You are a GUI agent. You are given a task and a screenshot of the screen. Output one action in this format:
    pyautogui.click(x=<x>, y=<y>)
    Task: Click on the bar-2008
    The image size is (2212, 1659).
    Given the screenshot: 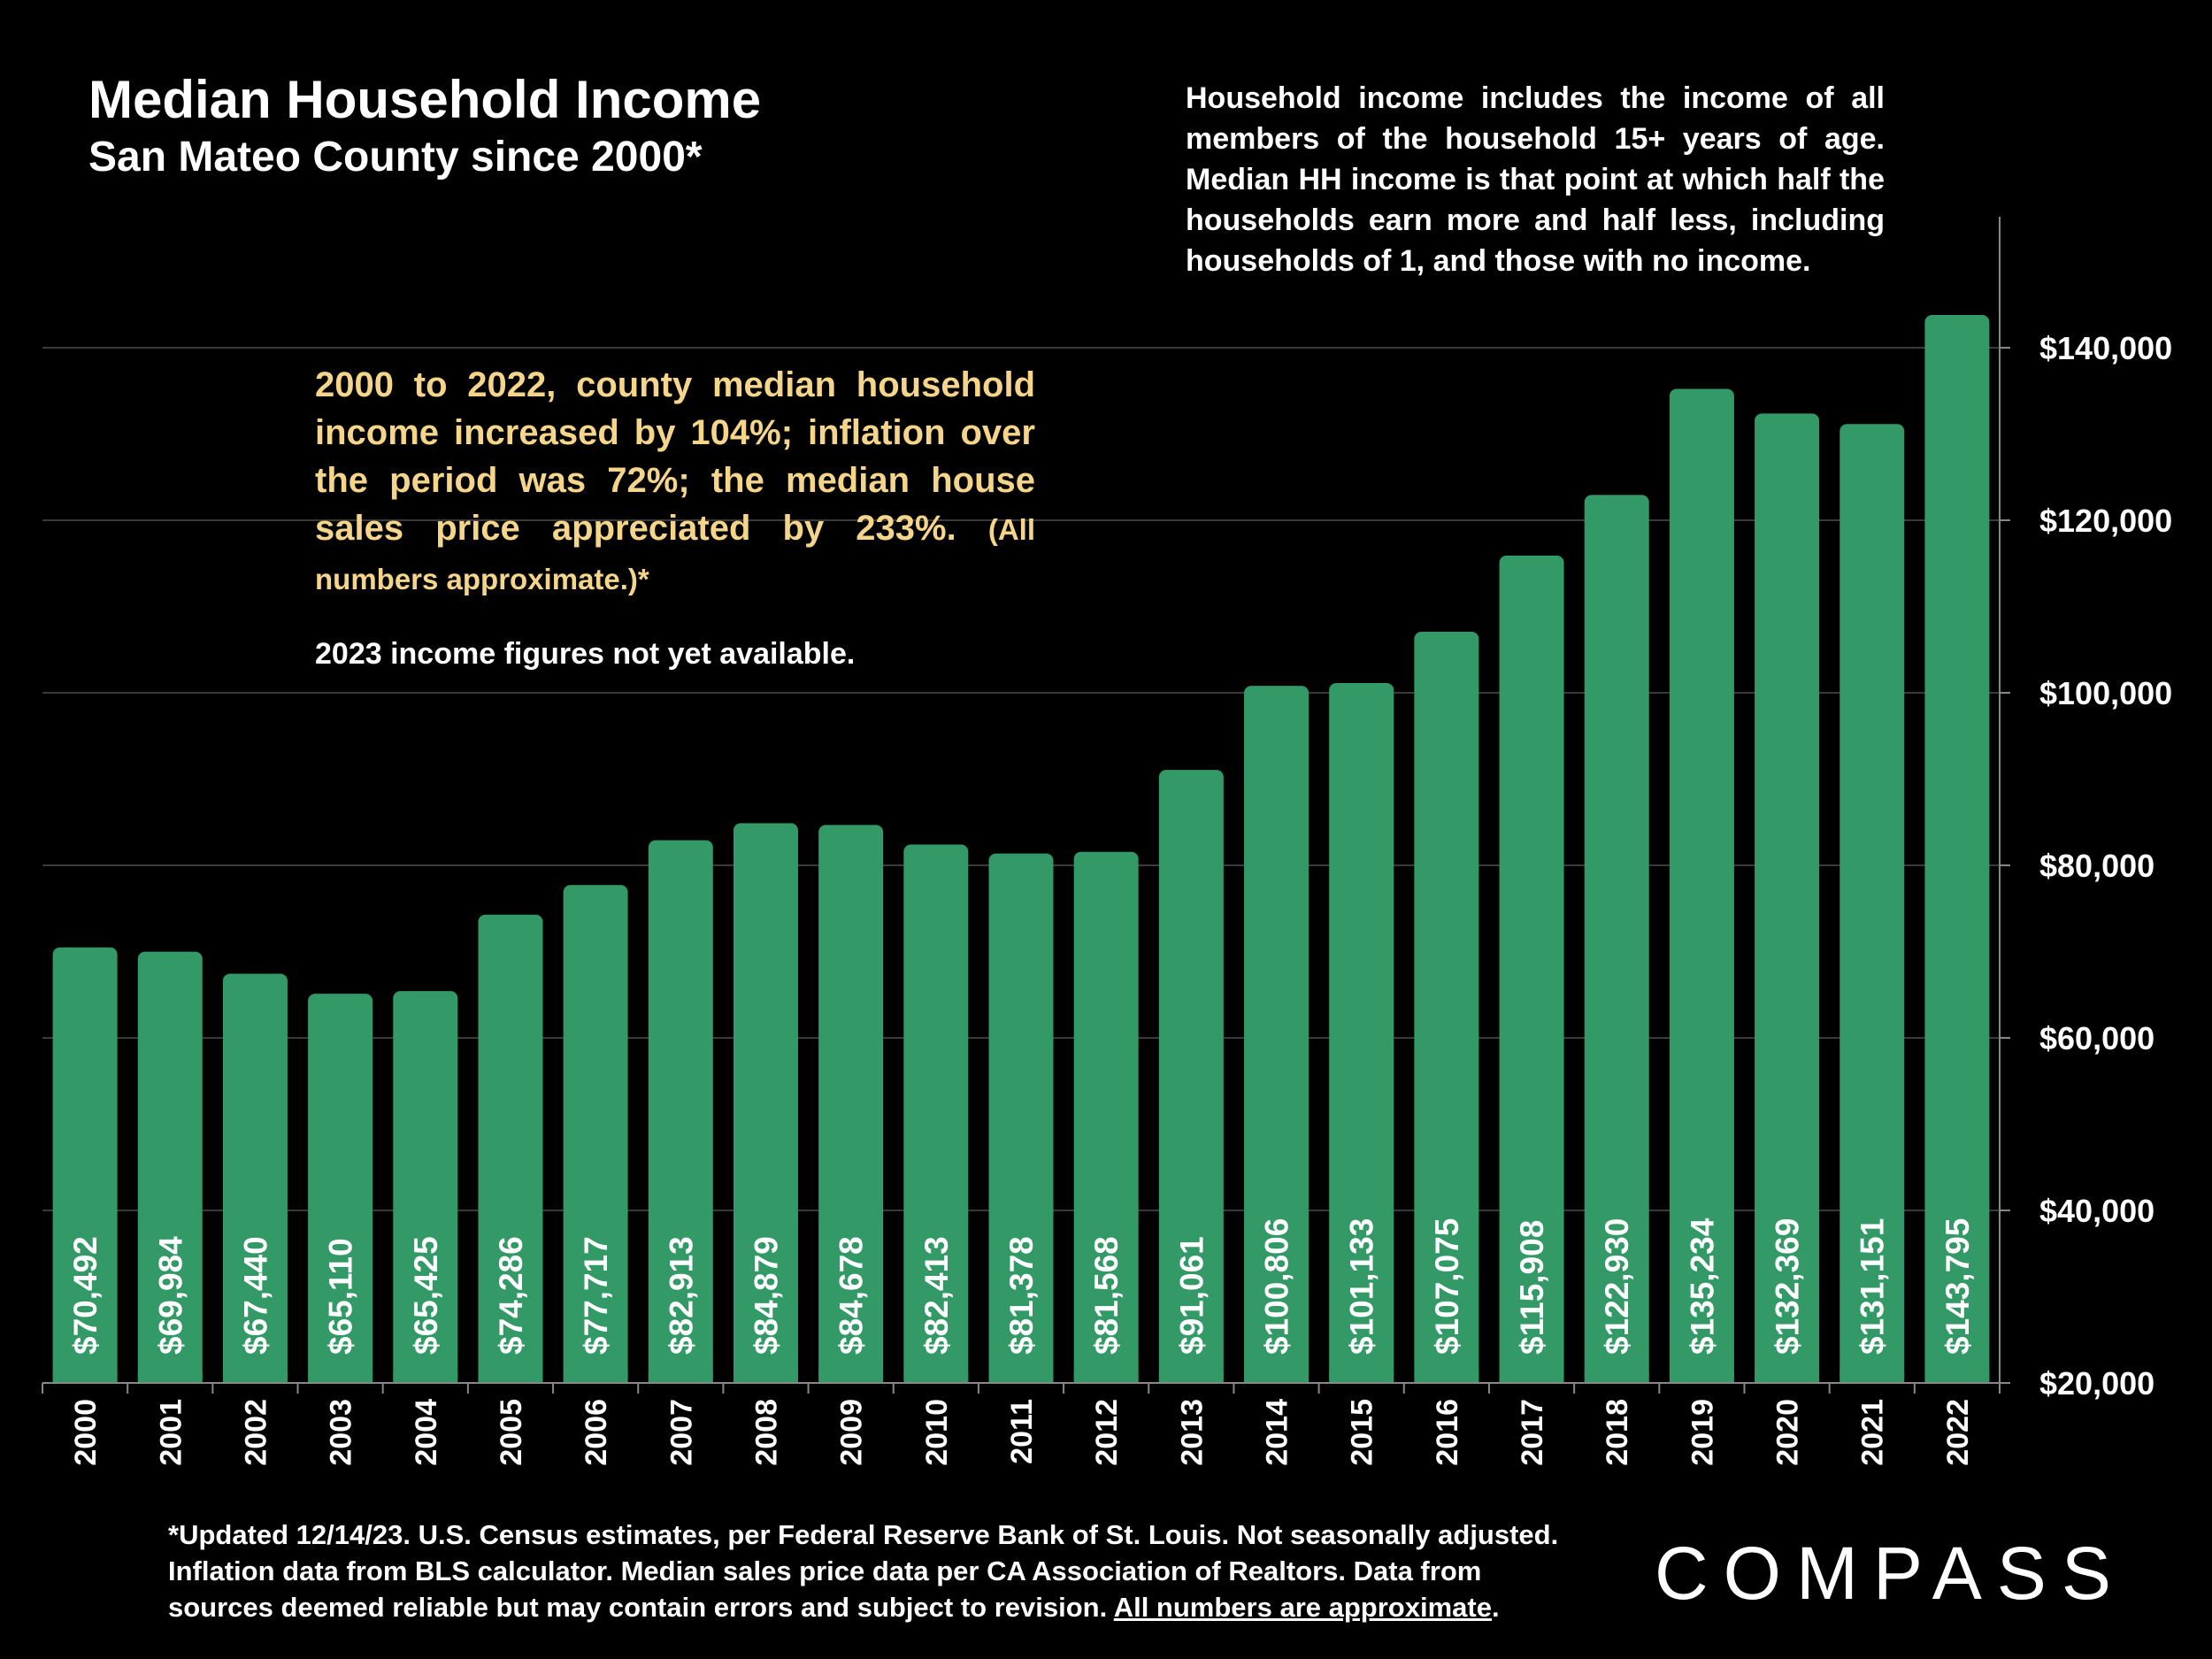 What is the action you would take?
    pyautogui.click(x=766, y=1103)
    